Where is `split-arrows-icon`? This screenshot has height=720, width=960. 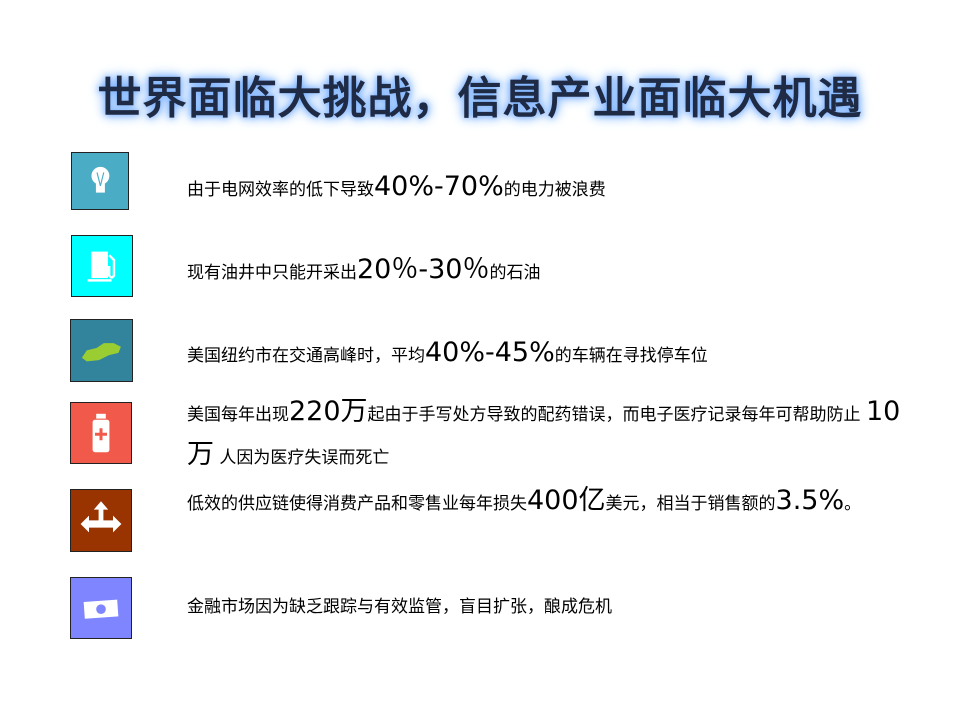
split-arrows-icon is located at coordinates (101, 520).